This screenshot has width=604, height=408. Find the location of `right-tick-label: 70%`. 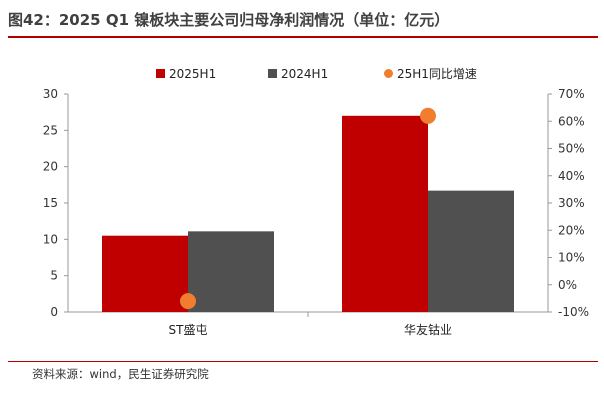

right-tick-label: 70% is located at coordinates (571, 94).